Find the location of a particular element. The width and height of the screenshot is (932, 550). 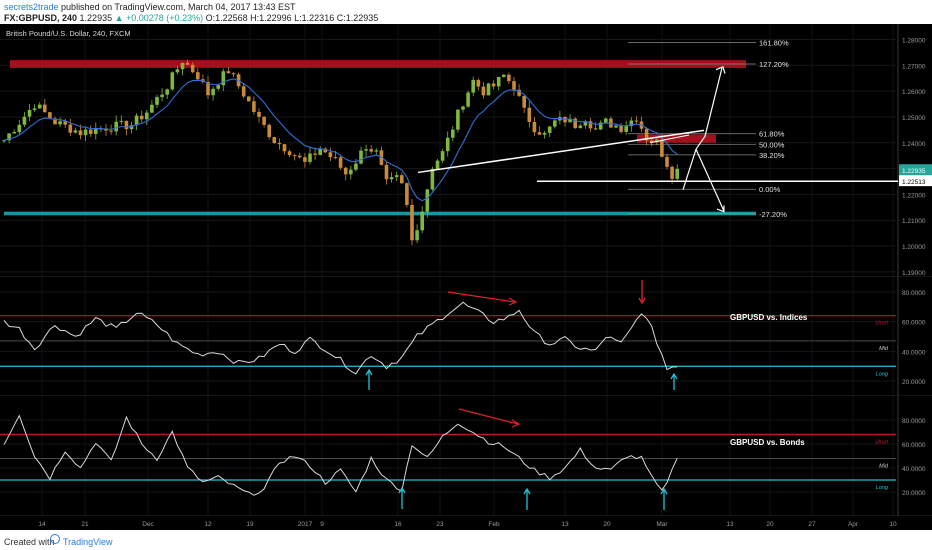

author-link: secrets2trade is located at coordinates (31, 7).